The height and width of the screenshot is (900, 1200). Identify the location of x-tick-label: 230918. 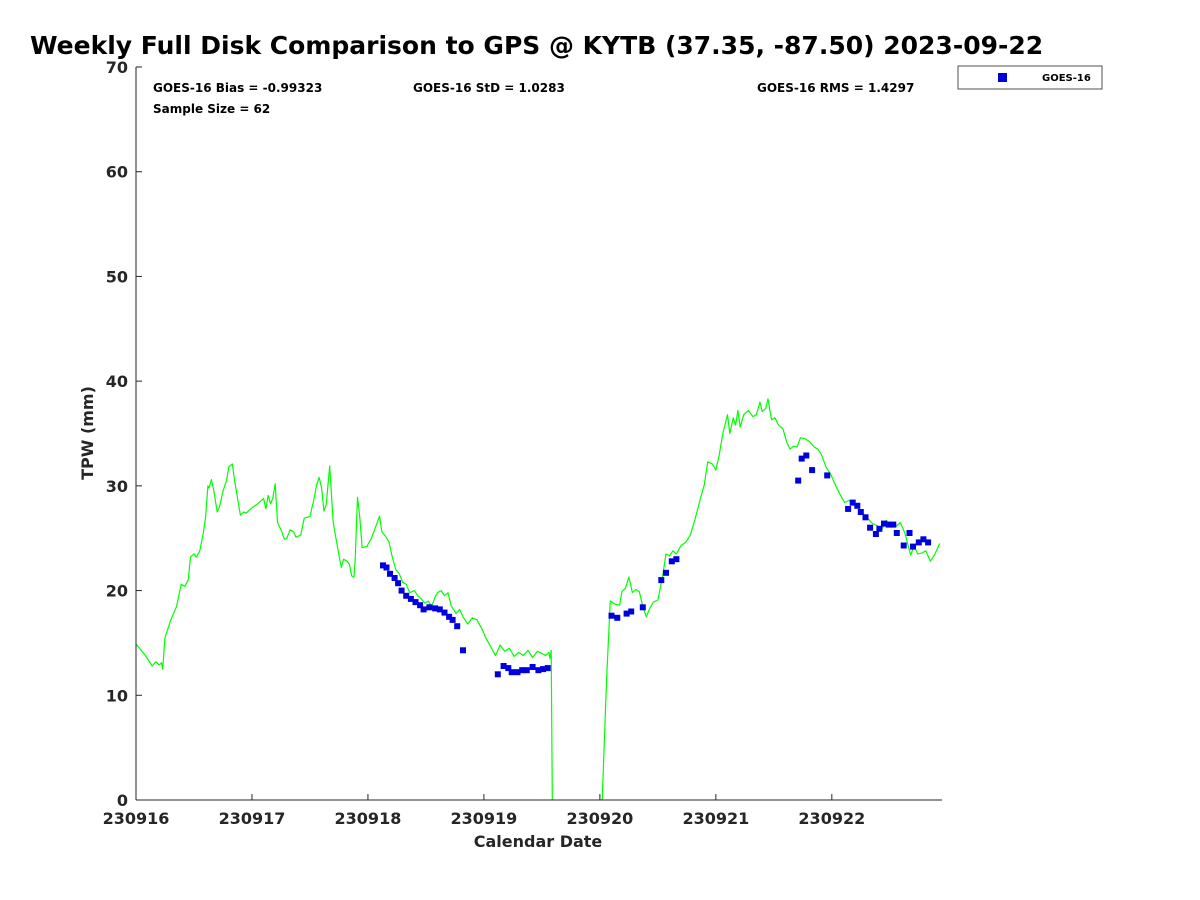
(368, 818).